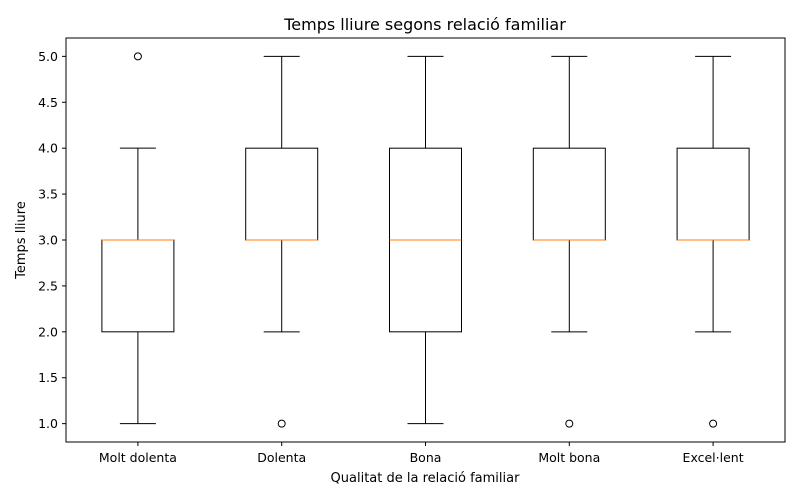 This screenshot has height=500, width=800. I want to click on y-tick-label: 3.5, so click(48, 194).